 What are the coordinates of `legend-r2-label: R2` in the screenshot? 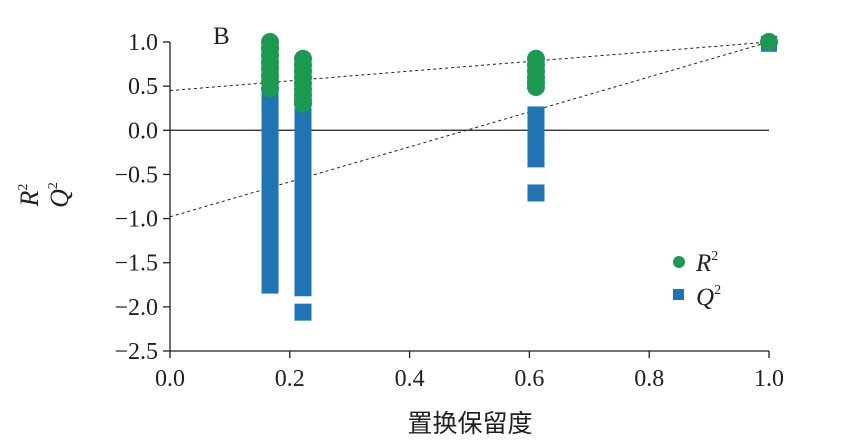 It's located at (706, 263).